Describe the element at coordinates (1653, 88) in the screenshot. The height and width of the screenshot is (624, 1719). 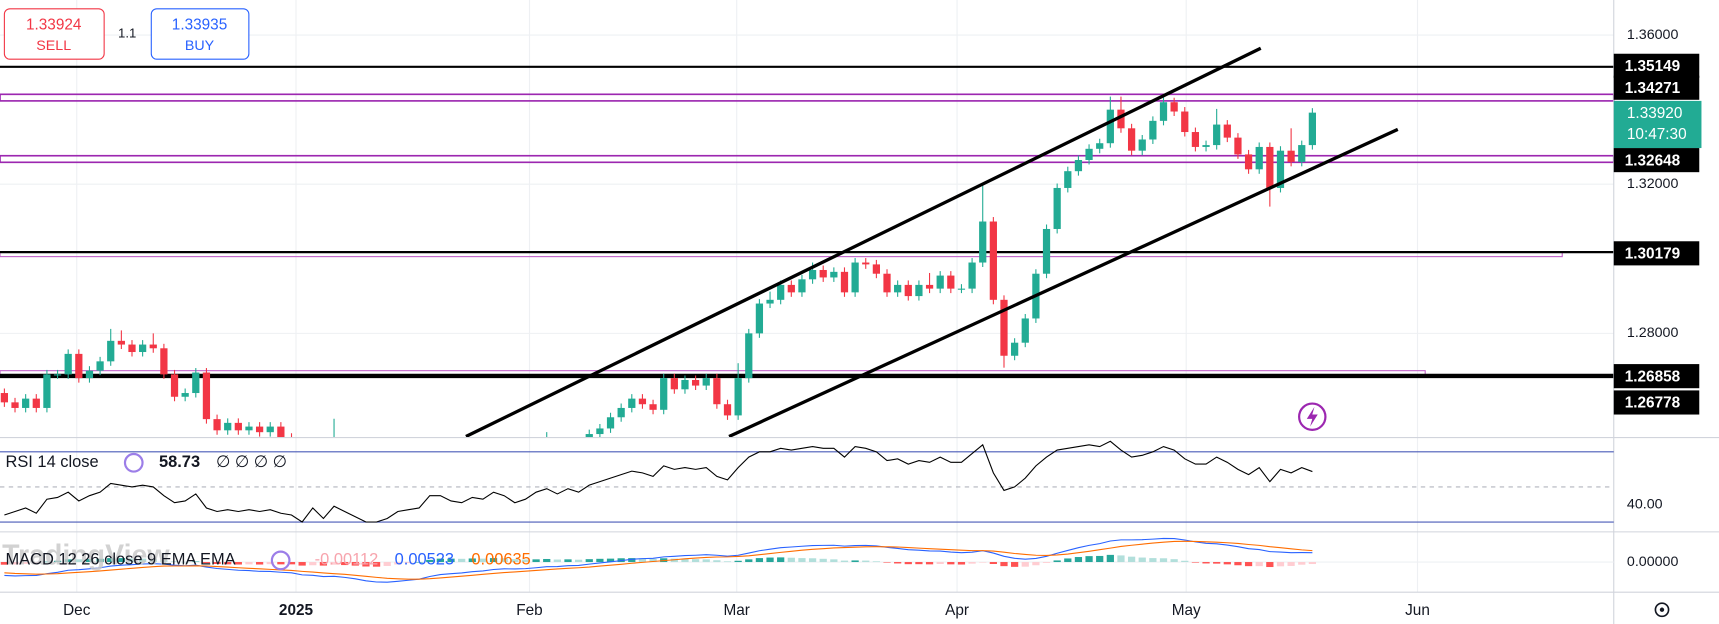
I see `level-label: 1.34271` at that location.